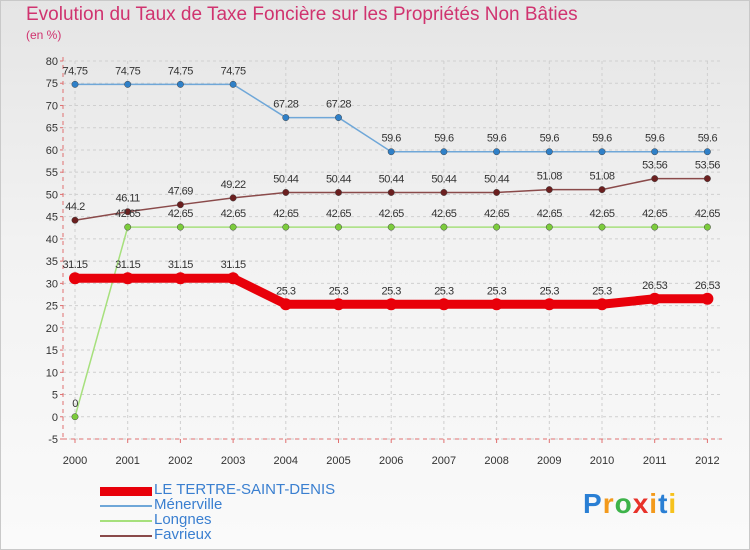 The image size is (750, 550). What do you see at coordinates (52, 373) in the screenshot?
I see `y-tick-label: 10` at bounding box center [52, 373].